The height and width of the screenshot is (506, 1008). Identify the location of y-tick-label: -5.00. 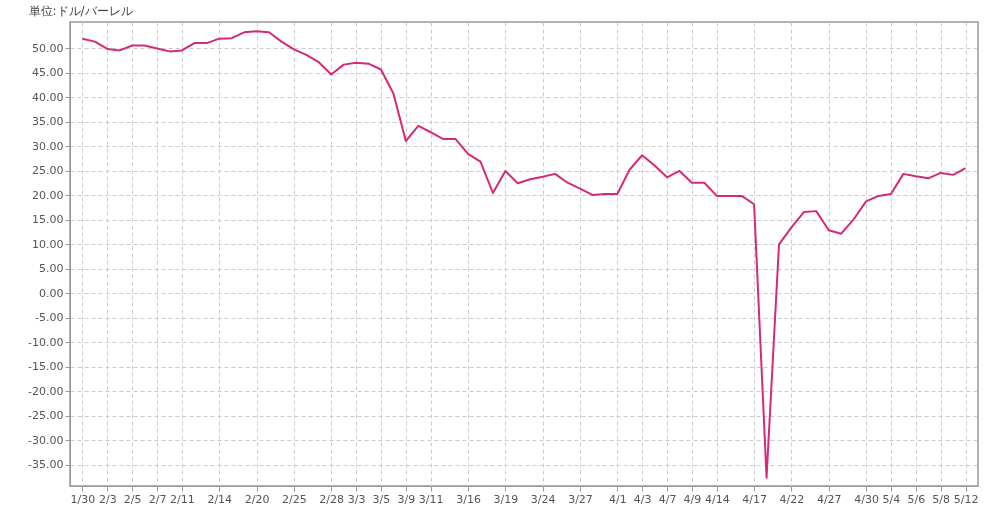
(49, 318).